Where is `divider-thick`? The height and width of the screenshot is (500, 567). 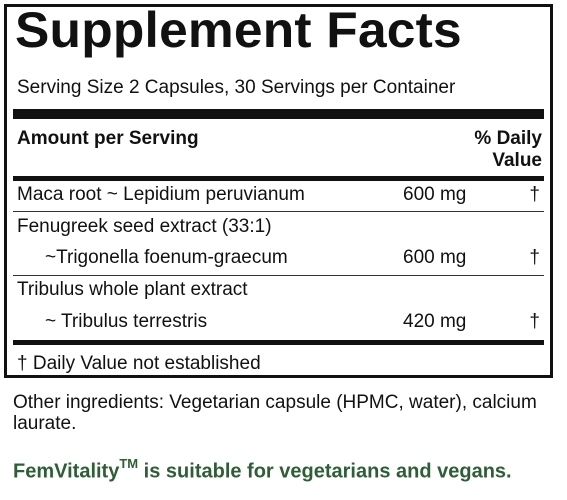 divider-thick is located at coordinates (278, 114).